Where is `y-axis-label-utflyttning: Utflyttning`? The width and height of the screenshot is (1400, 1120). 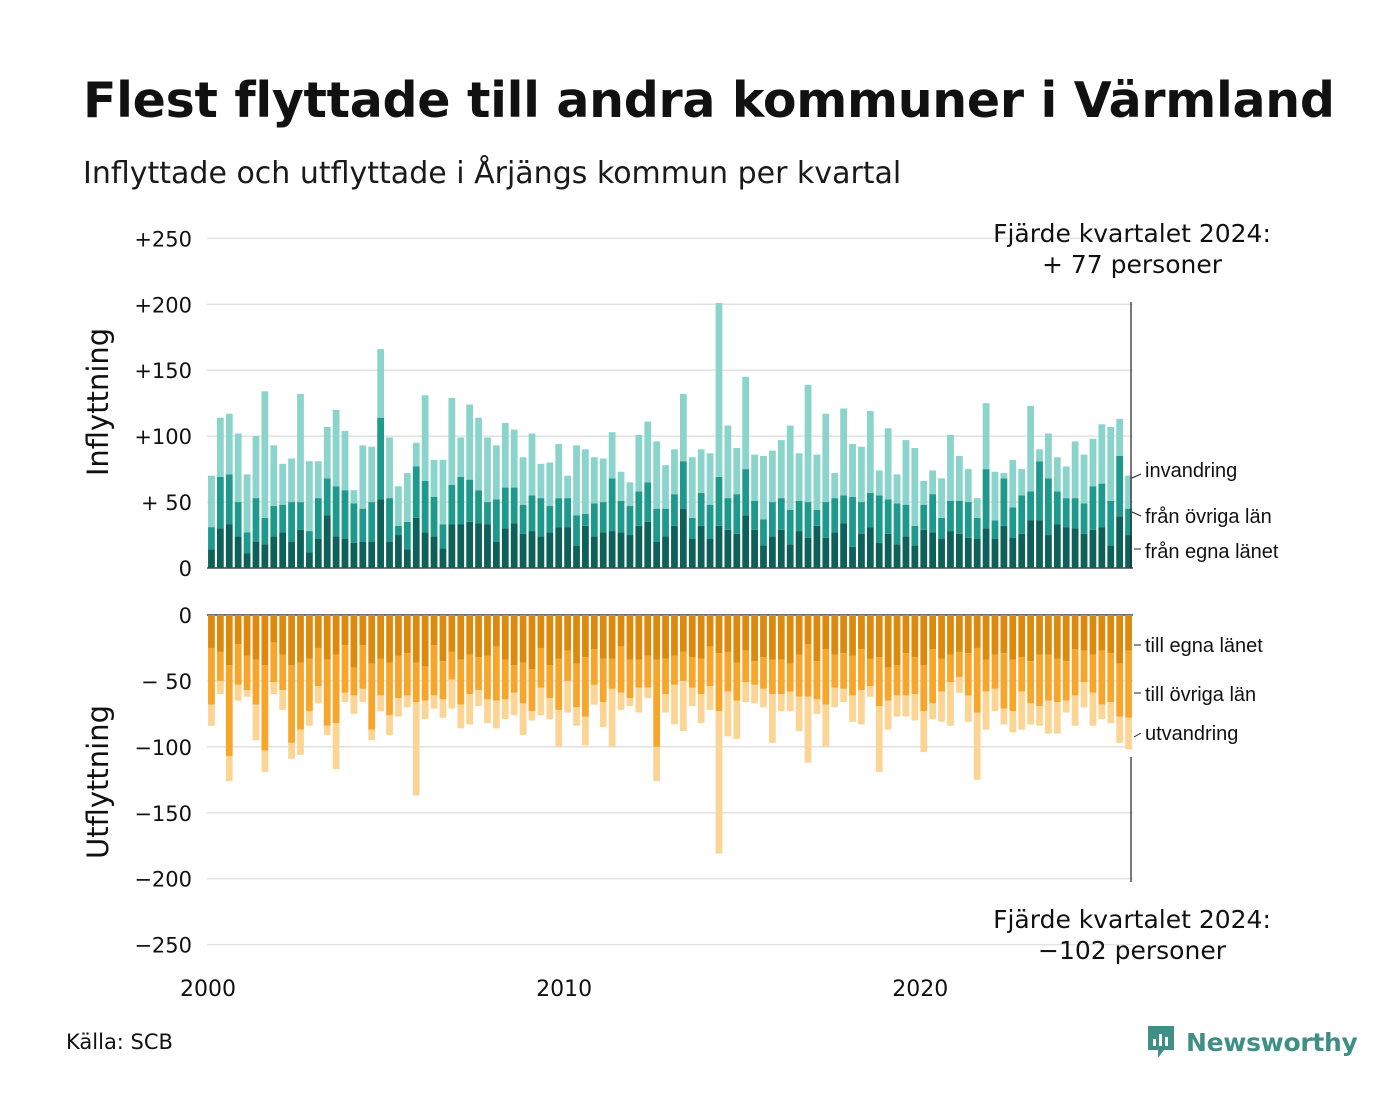 y-axis-label-utflyttning: Utflyttning is located at coordinates (98, 782).